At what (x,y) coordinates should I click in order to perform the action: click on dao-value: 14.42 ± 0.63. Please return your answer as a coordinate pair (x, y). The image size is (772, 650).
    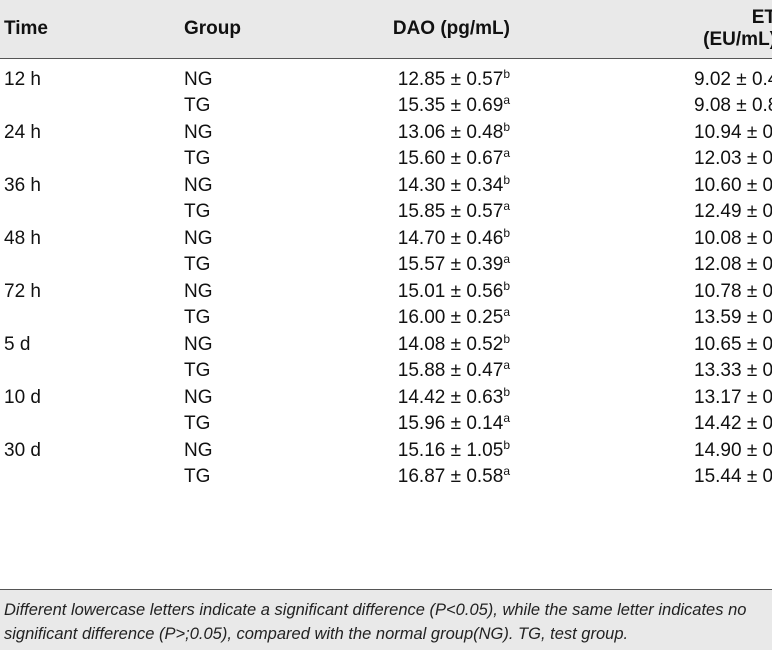
    Looking at the image, I should click on (450, 397).